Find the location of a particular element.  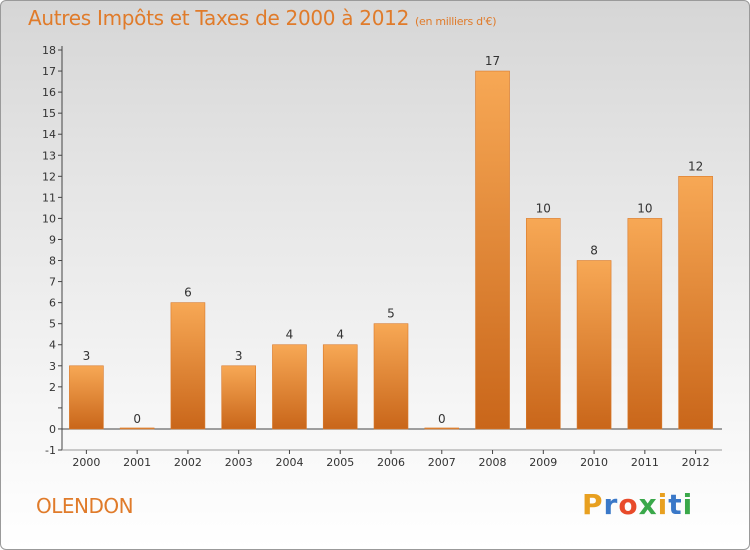

logo-letter: r is located at coordinates (611, 504).